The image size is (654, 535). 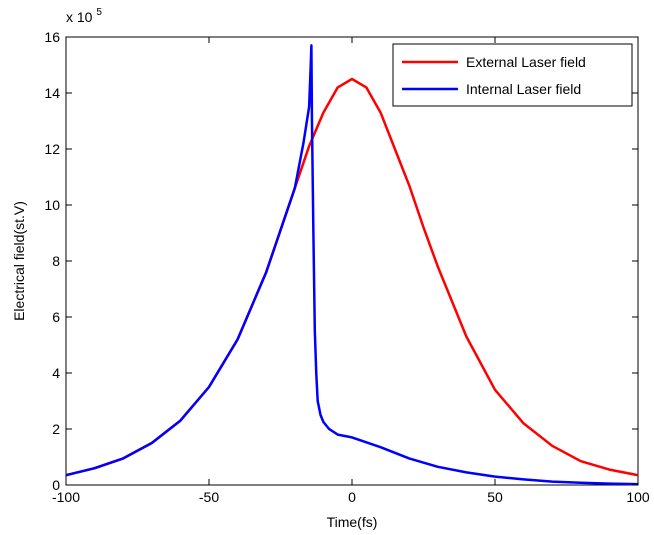 What do you see at coordinates (56, 261) in the screenshot?
I see `y-tick-label: 8` at bounding box center [56, 261].